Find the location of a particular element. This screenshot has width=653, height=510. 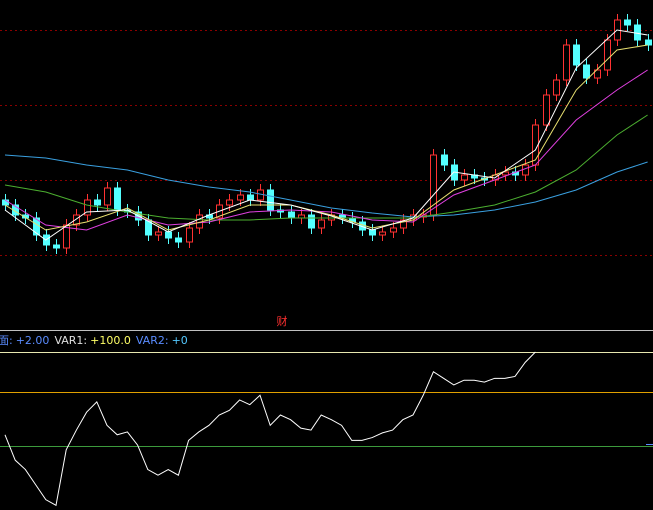

indicator-name: VAR2: is located at coordinates (152, 340).